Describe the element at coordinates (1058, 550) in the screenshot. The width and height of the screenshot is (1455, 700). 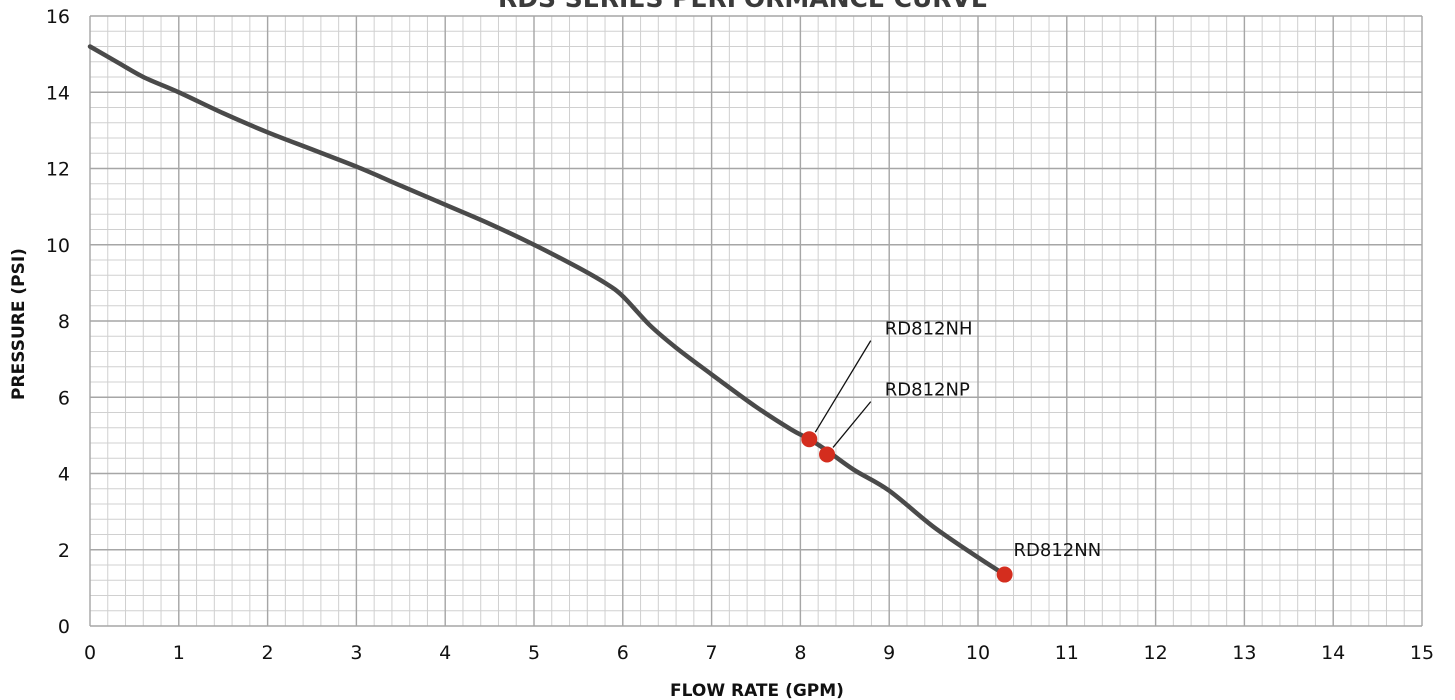
I see `point-label-rd812nn: RD812NN` at that location.